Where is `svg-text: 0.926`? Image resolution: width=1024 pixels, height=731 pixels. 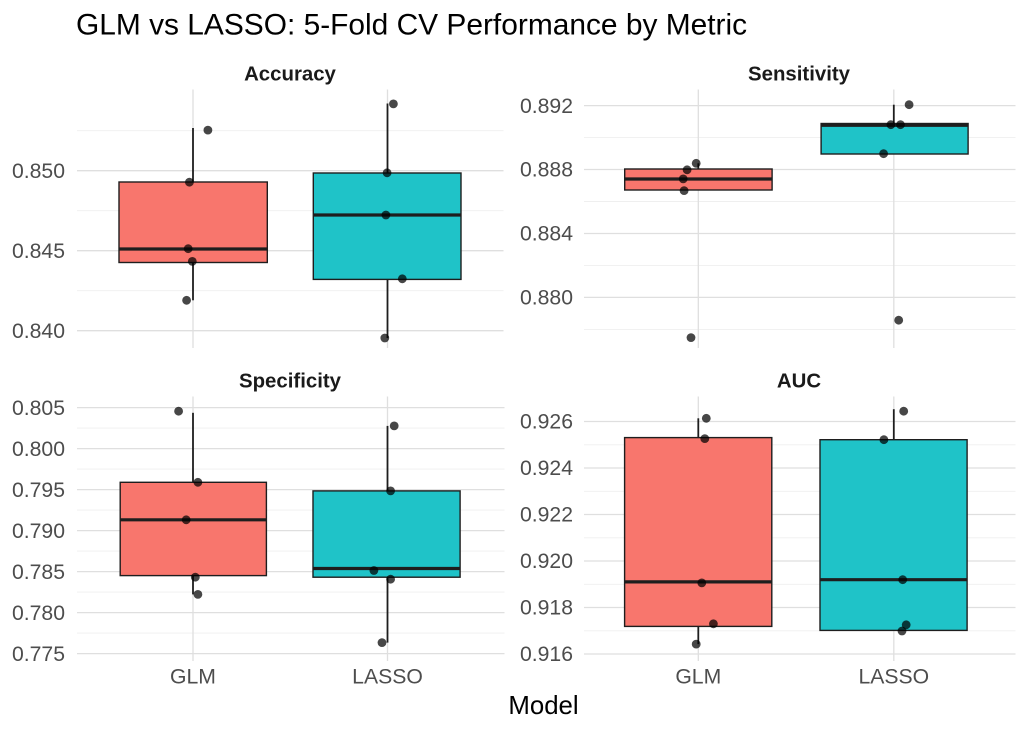 svg-text: 0.926 is located at coordinates (546, 422).